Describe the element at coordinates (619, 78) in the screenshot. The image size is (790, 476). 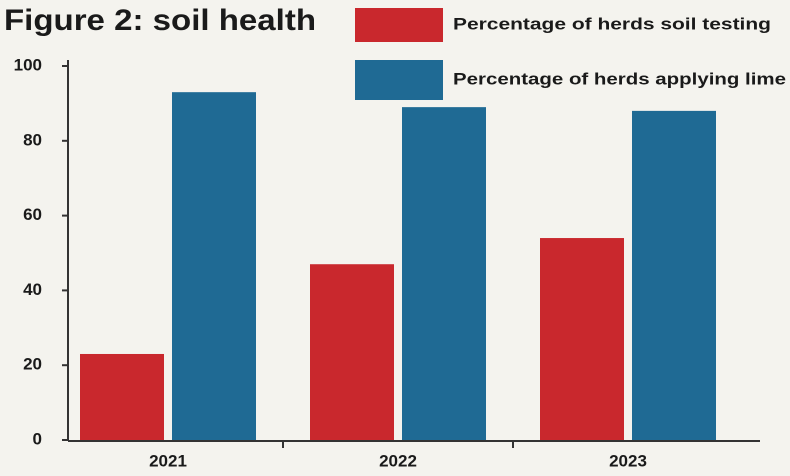
I see `legend-label: Percentage of herds applying lime` at that location.